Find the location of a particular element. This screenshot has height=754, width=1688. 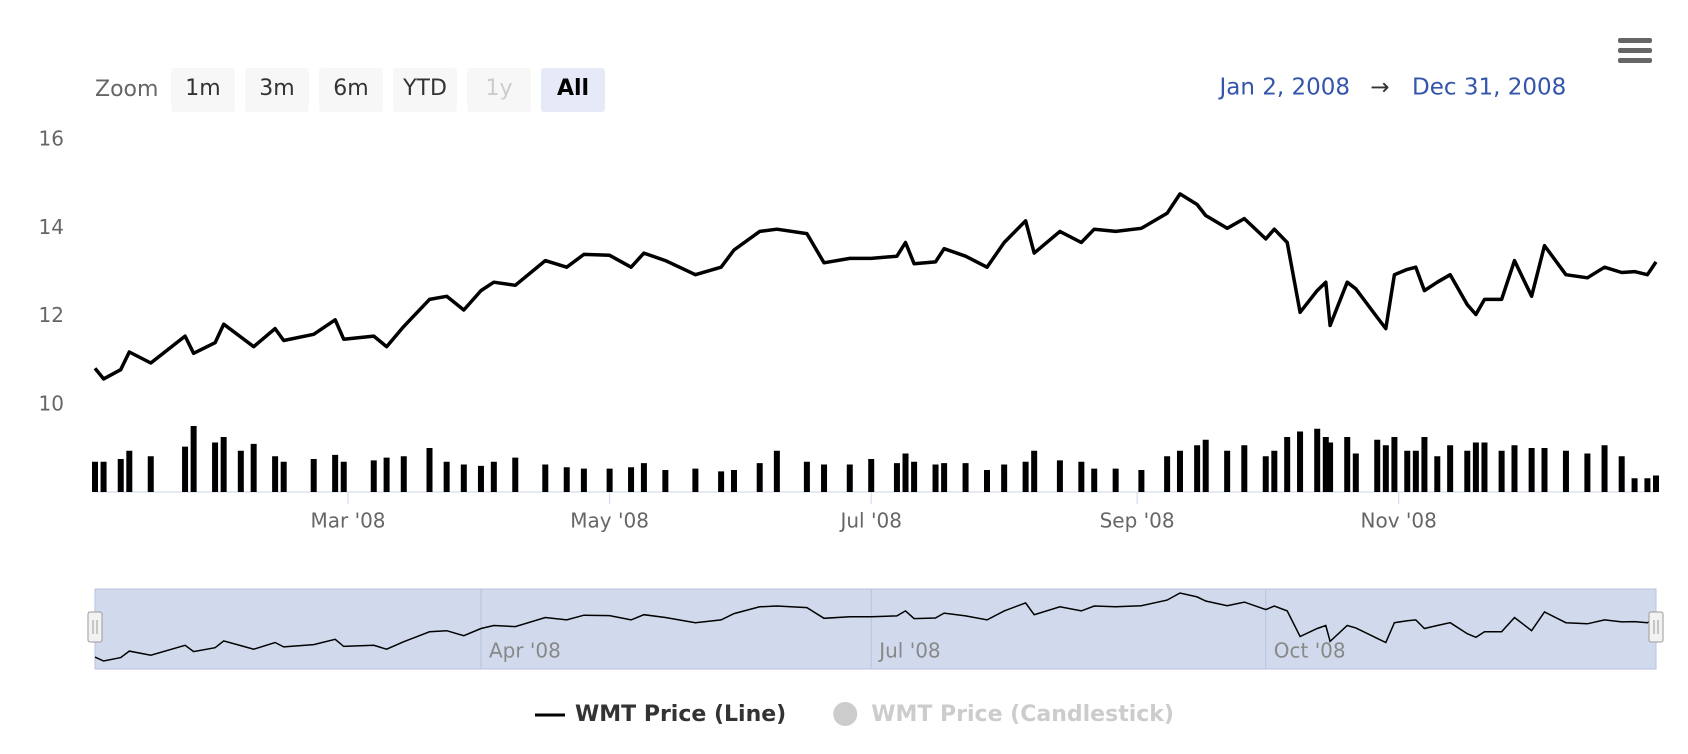

range-button: 1y is located at coordinates (499, 90).